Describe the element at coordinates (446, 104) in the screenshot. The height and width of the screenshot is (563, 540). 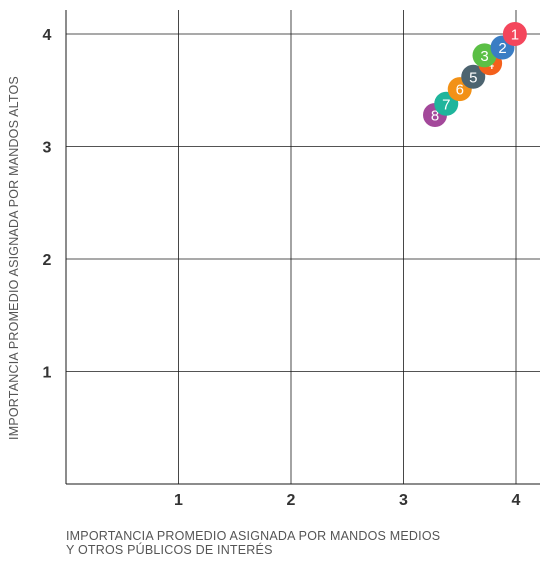
I see `data-point-label: 7` at that location.